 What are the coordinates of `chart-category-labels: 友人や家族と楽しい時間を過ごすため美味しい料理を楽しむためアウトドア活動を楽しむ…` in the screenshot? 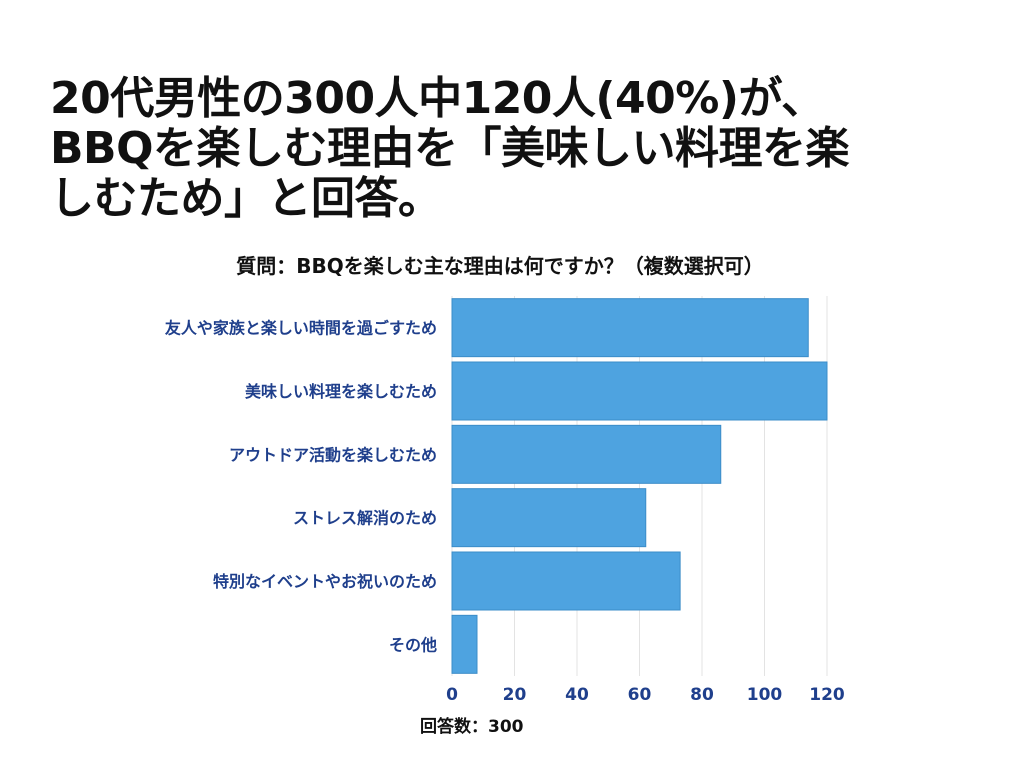 It's located at (301, 487).